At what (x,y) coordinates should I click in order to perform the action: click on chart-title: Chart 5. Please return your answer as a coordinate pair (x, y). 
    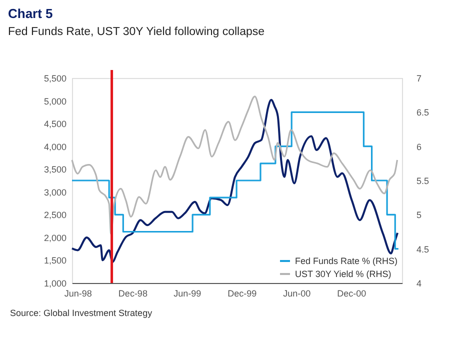
    Looking at the image, I should click on (30, 13).